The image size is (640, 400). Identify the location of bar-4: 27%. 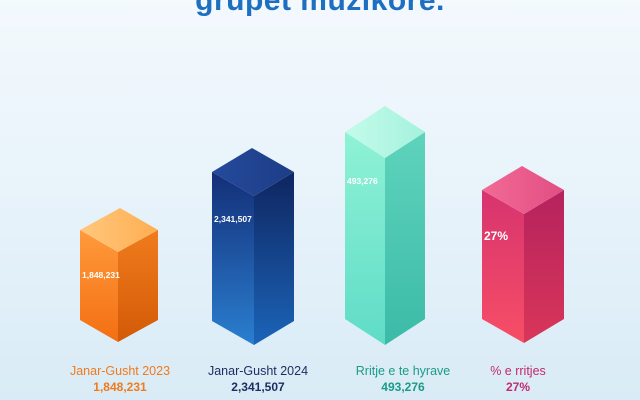
(523, 254).